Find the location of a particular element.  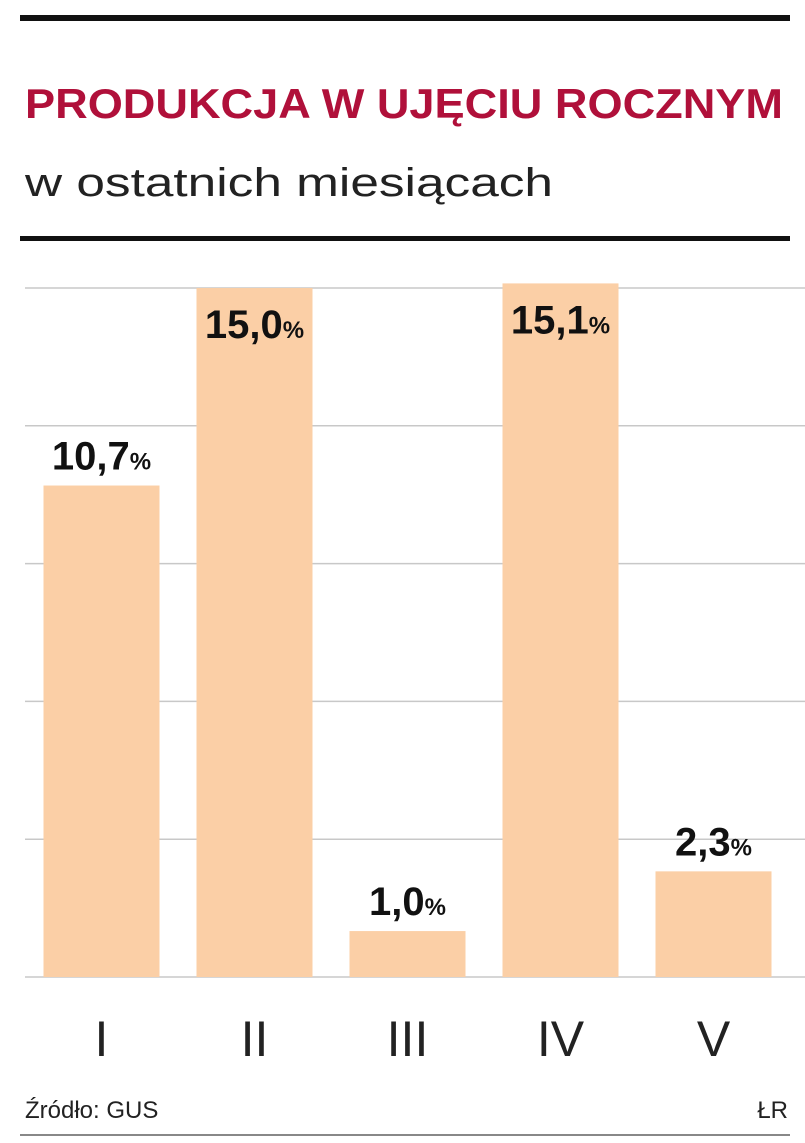

value-label: 2,3% is located at coordinates (713, 842).